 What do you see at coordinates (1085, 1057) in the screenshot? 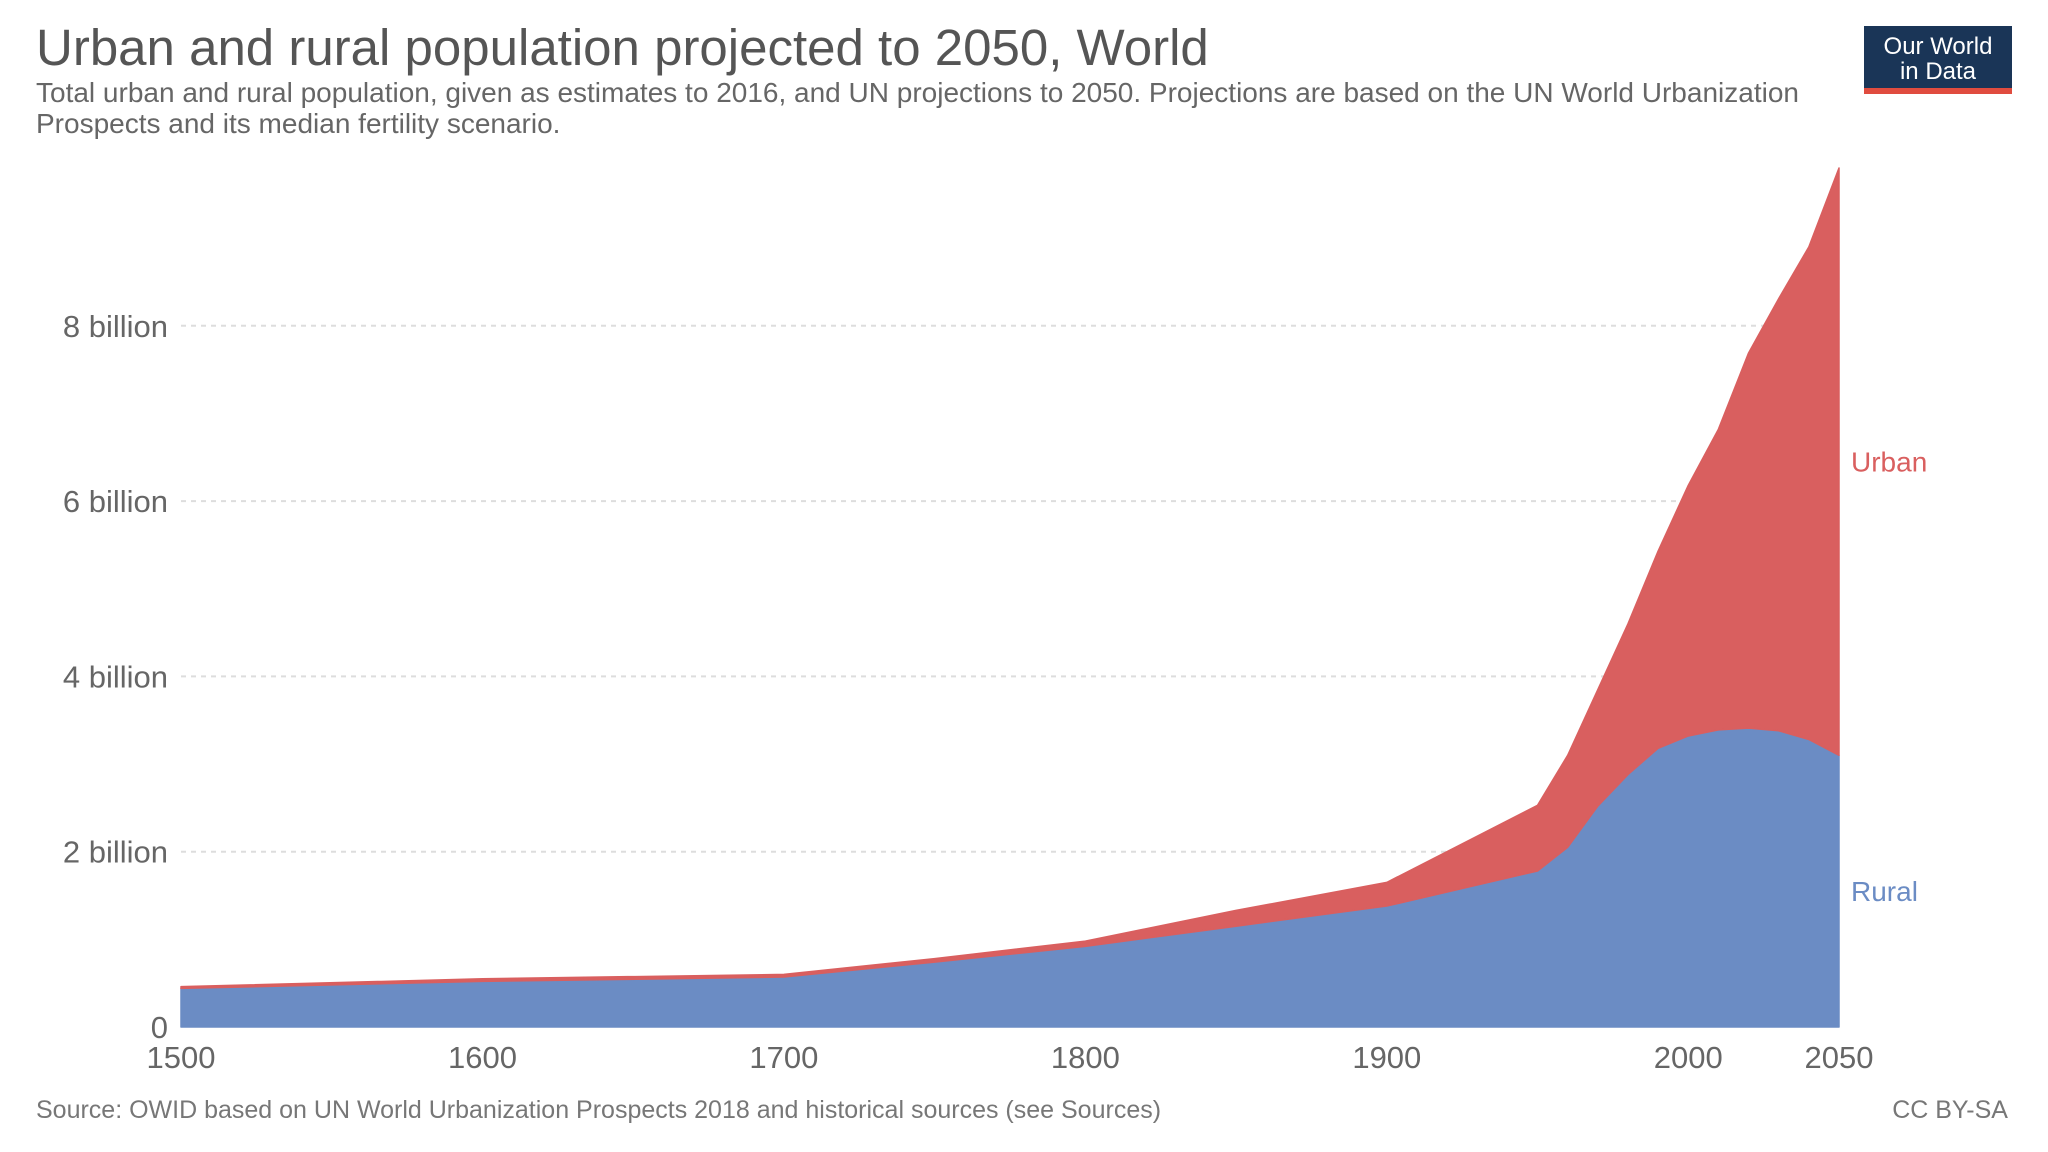
I see `x-tick-label: 1800` at bounding box center [1085, 1057].